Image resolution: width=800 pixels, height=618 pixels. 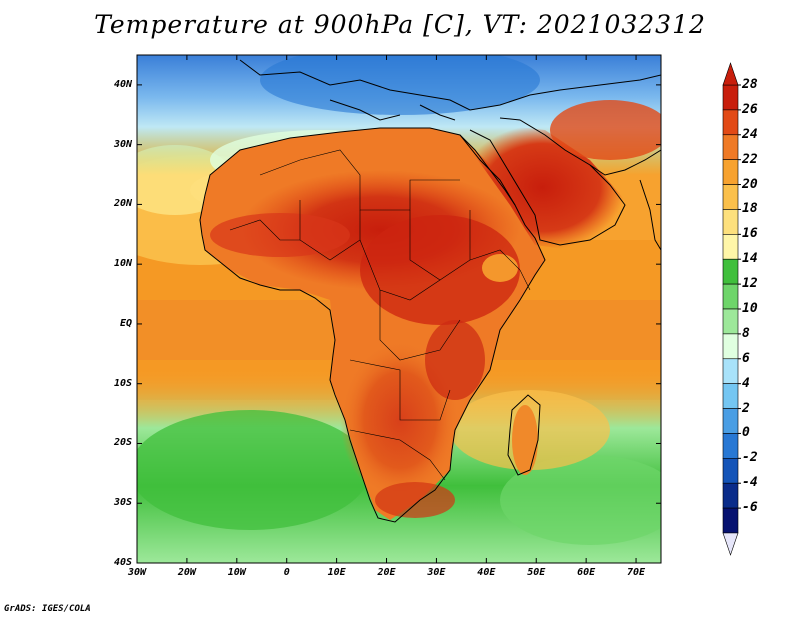 What do you see at coordinates (750, 184) in the screenshot?
I see `colorbar-label: 20` at bounding box center [750, 184].